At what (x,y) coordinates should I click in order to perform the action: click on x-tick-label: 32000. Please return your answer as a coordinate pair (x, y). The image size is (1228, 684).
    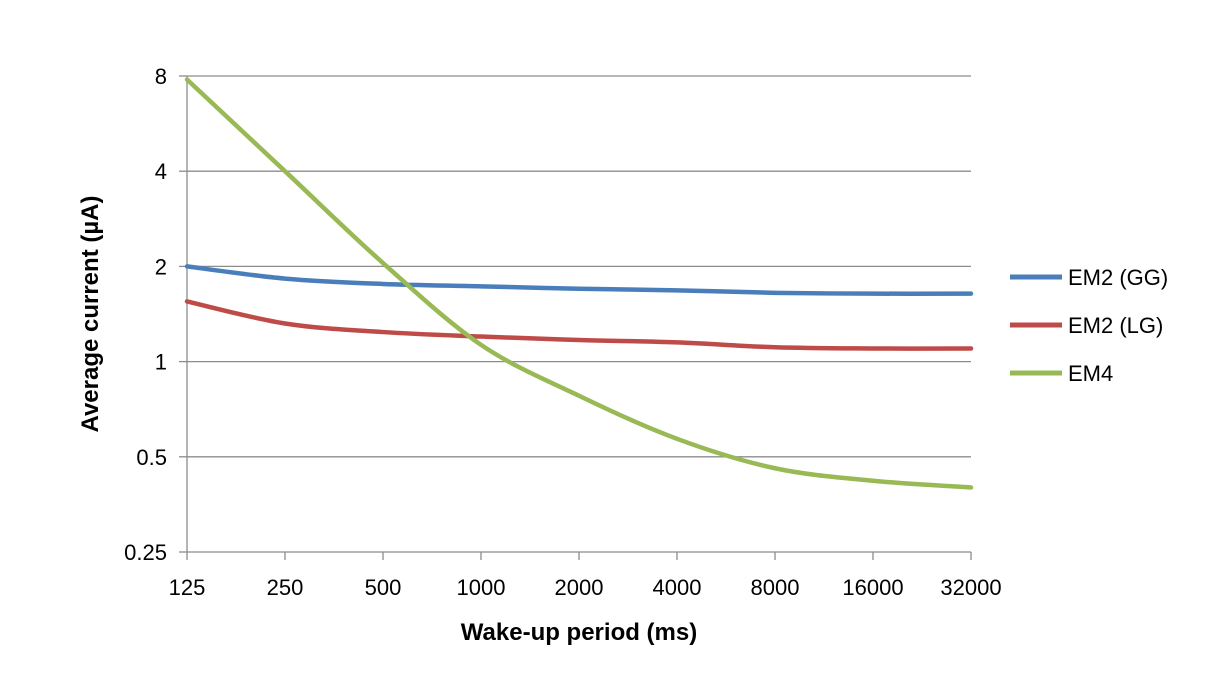
    Looking at the image, I should click on (970, 587).